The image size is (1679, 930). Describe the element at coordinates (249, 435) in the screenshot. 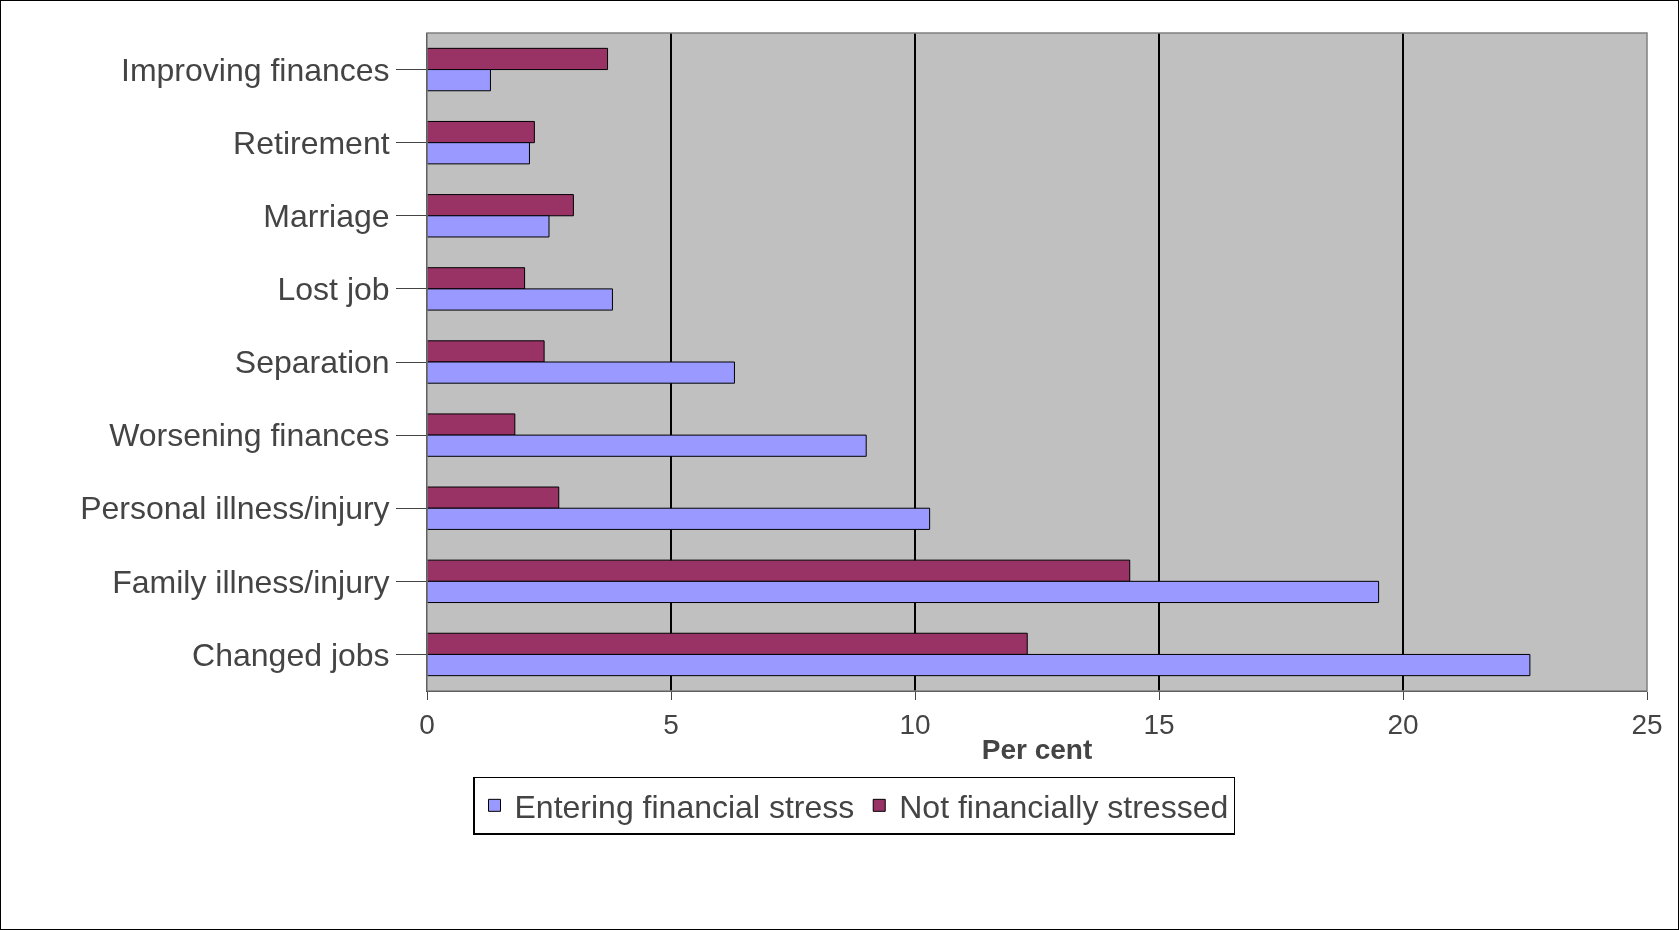

I see `y-tick-label: Worsening finances` at that location.